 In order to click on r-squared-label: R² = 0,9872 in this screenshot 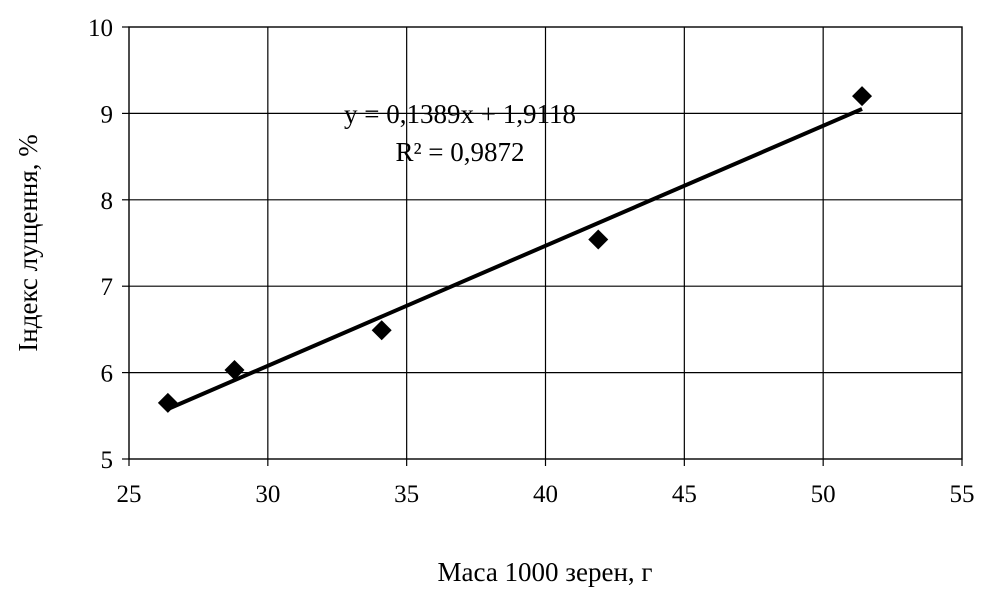, I will do `click(459, 152)`.